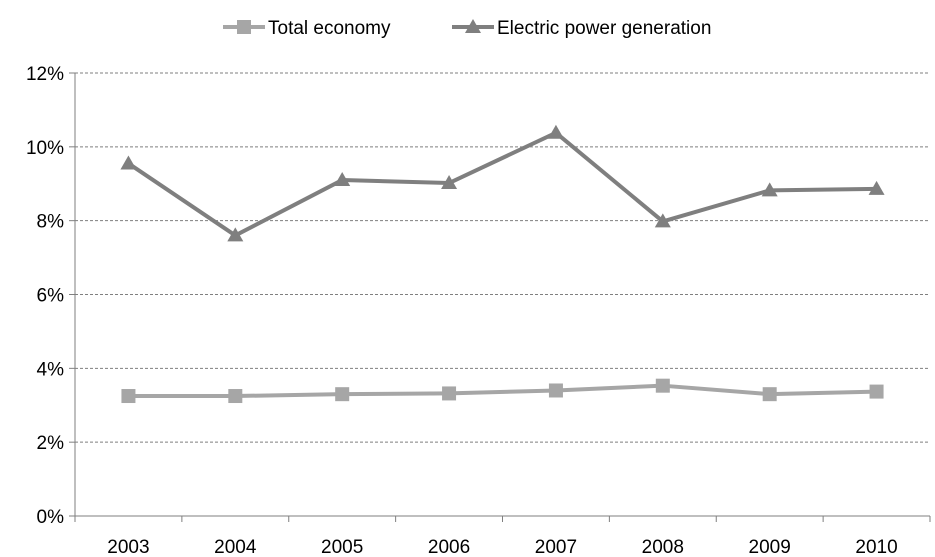 This screenshot has width=935, height=557. What do you see at coordinates (51, 222) in the screenshot?
I see `y-tick-label: 8%` at bounding box center [51, 222].